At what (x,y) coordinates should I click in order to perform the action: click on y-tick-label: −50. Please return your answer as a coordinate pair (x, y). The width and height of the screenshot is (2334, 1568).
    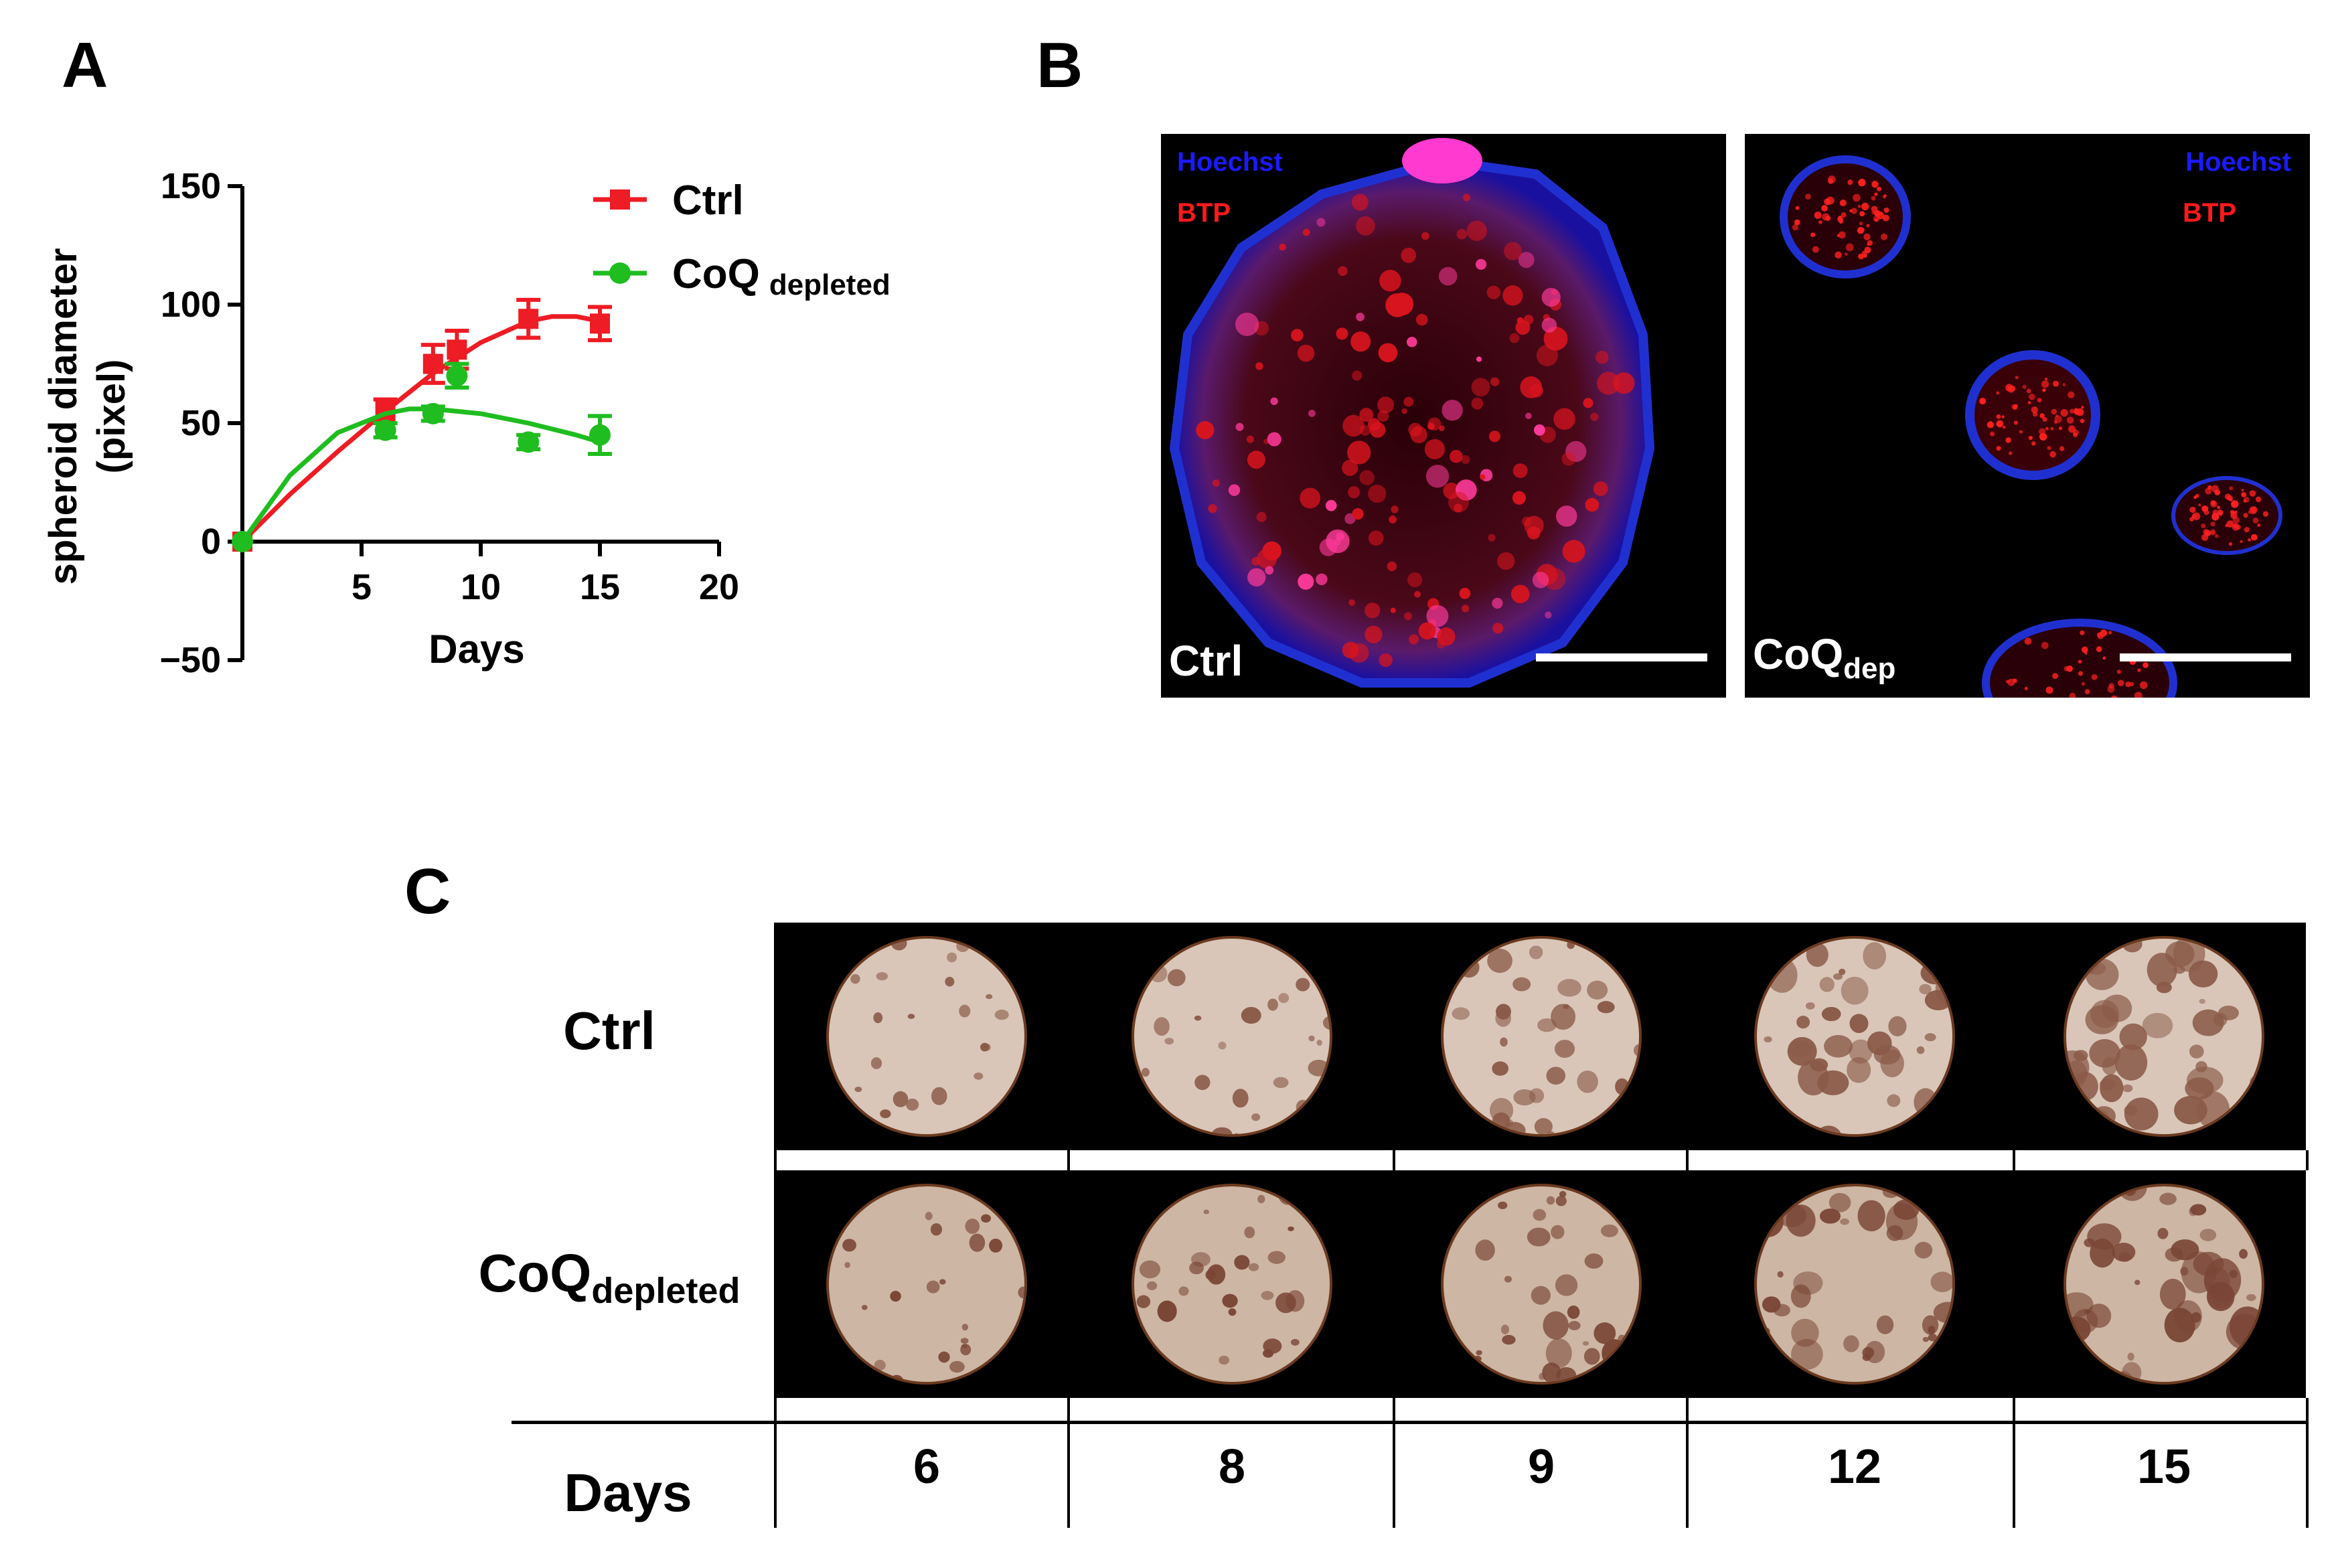
    Looking at the image, I should click on (190, 660).